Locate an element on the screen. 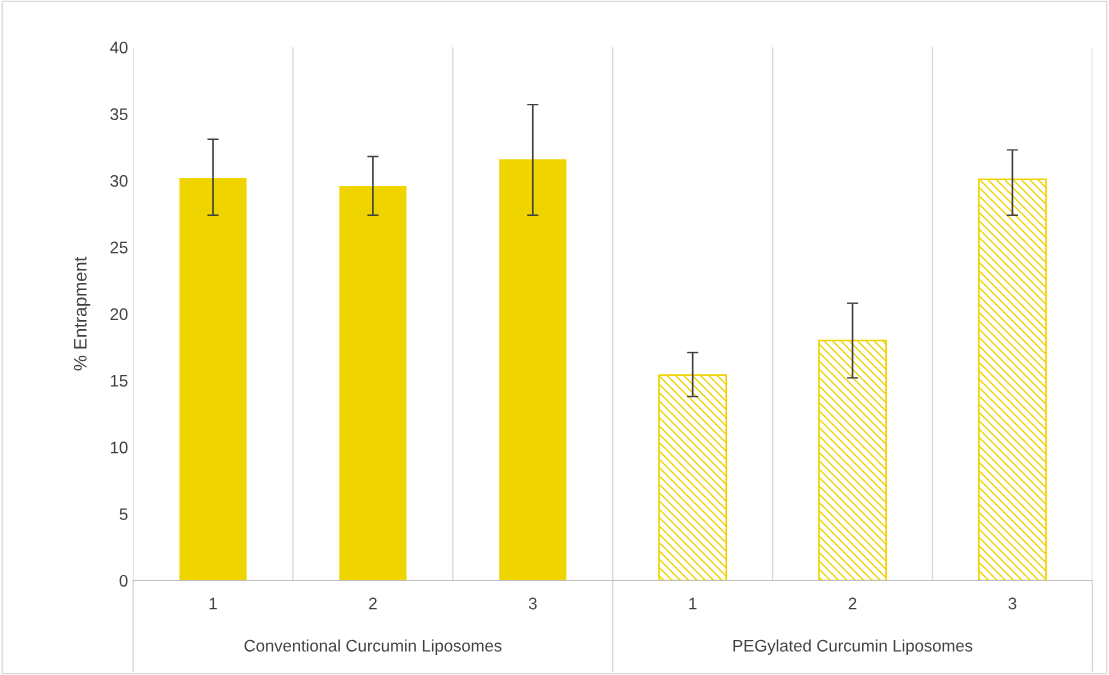 This screenshot has height=675, width=1109. y-tick-label: 20 is located at coordinates (119, 314).